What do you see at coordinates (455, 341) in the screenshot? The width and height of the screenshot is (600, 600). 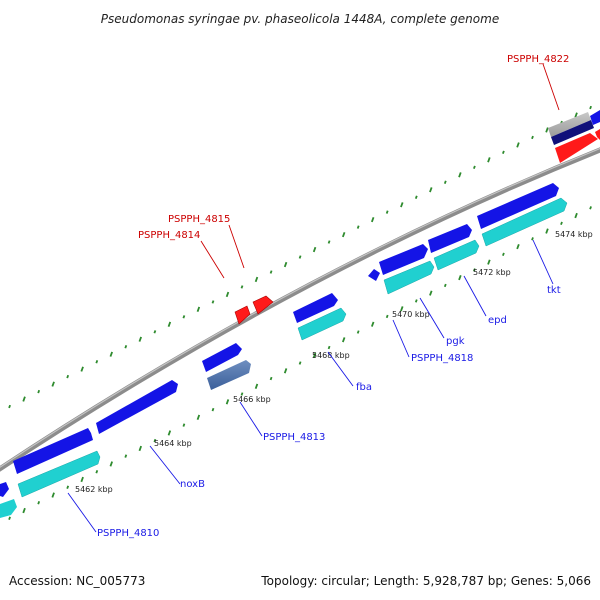 I see `label-pgk: pgk` at bounding box center [455, 341].